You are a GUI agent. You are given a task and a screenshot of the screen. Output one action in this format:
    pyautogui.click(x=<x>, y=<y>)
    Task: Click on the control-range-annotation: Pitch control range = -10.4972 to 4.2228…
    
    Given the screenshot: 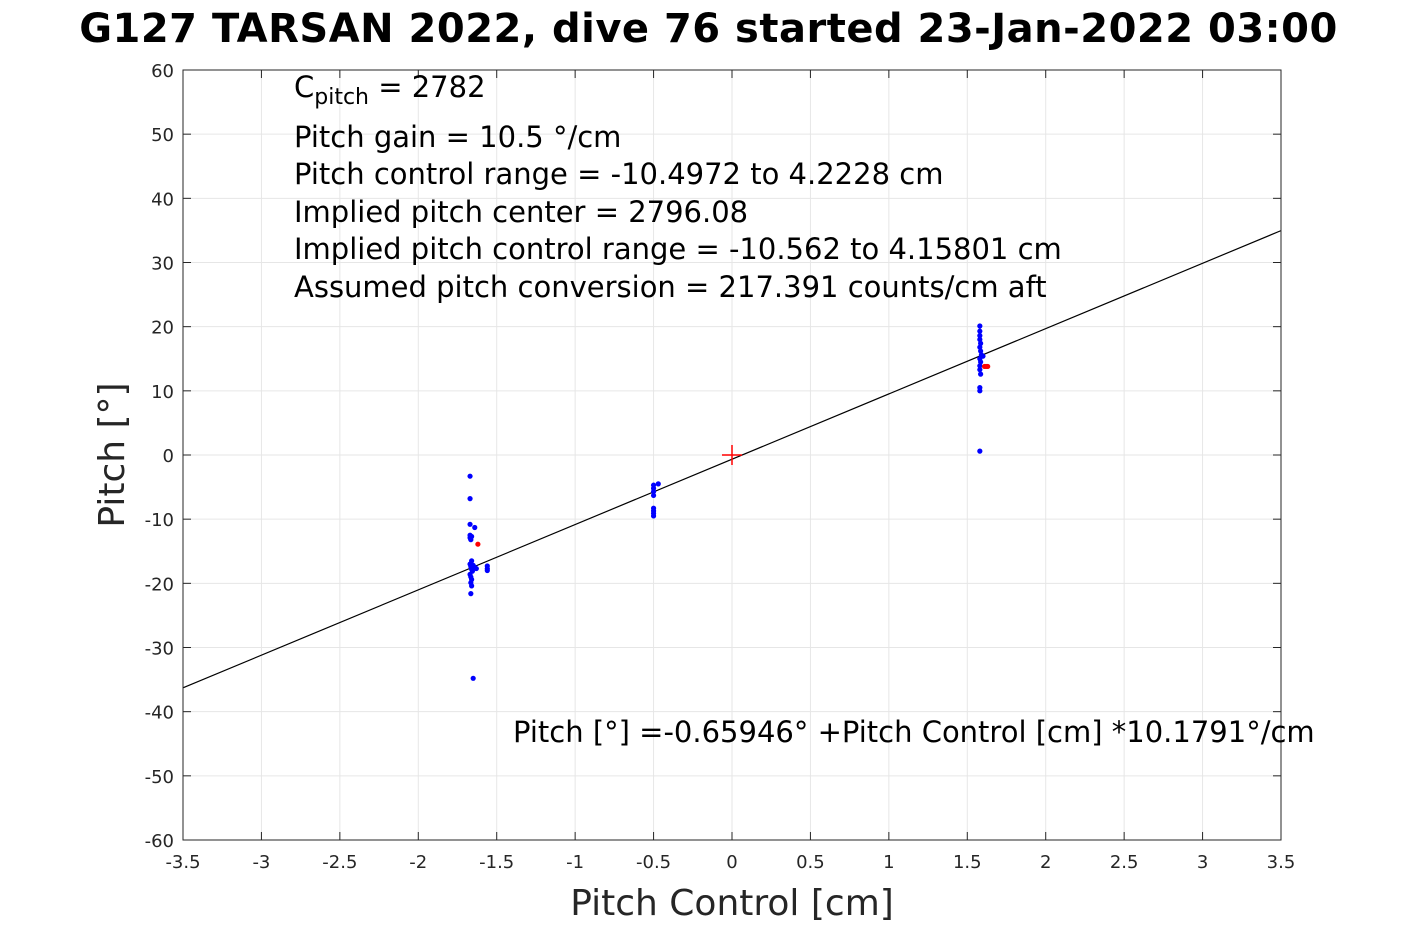 What is the action you would take?
    pyautogui.click(x=619, y=174)
    